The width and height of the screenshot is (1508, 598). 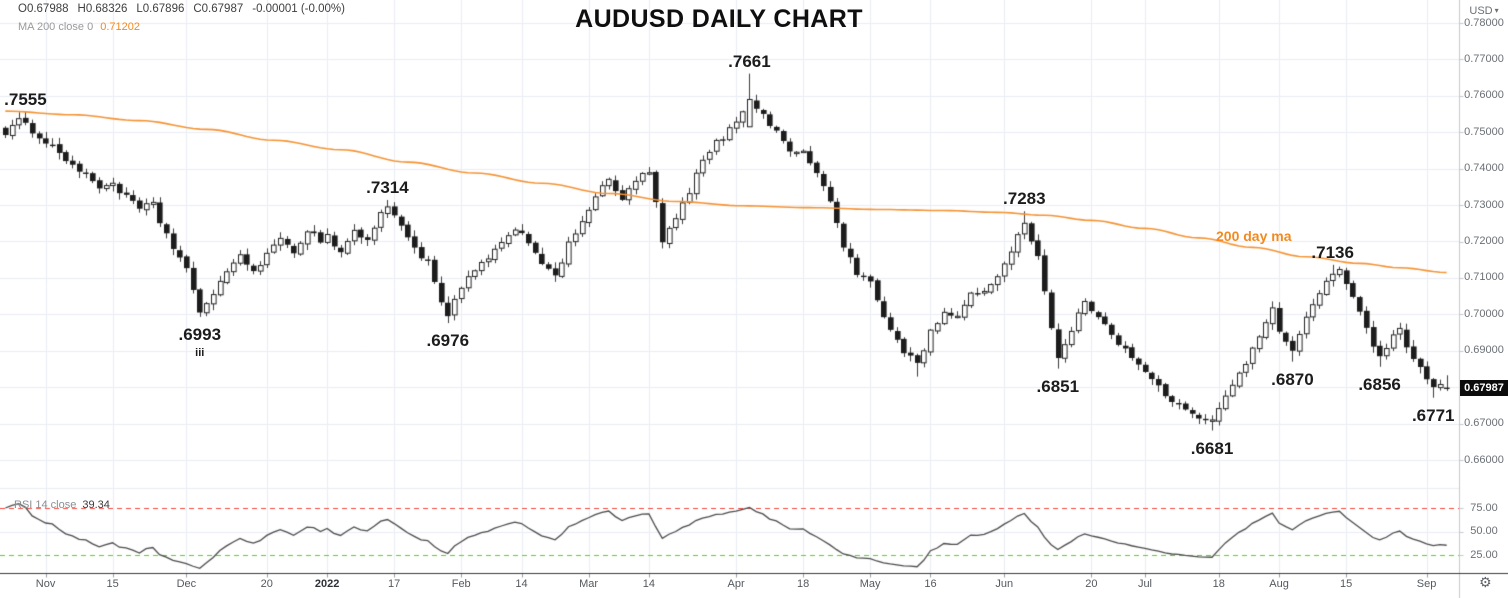 What do you see at coordinates (1426, 584) in the screenshot?
I see `time-tick-label: Sep` at bounding box center [1426, 584].